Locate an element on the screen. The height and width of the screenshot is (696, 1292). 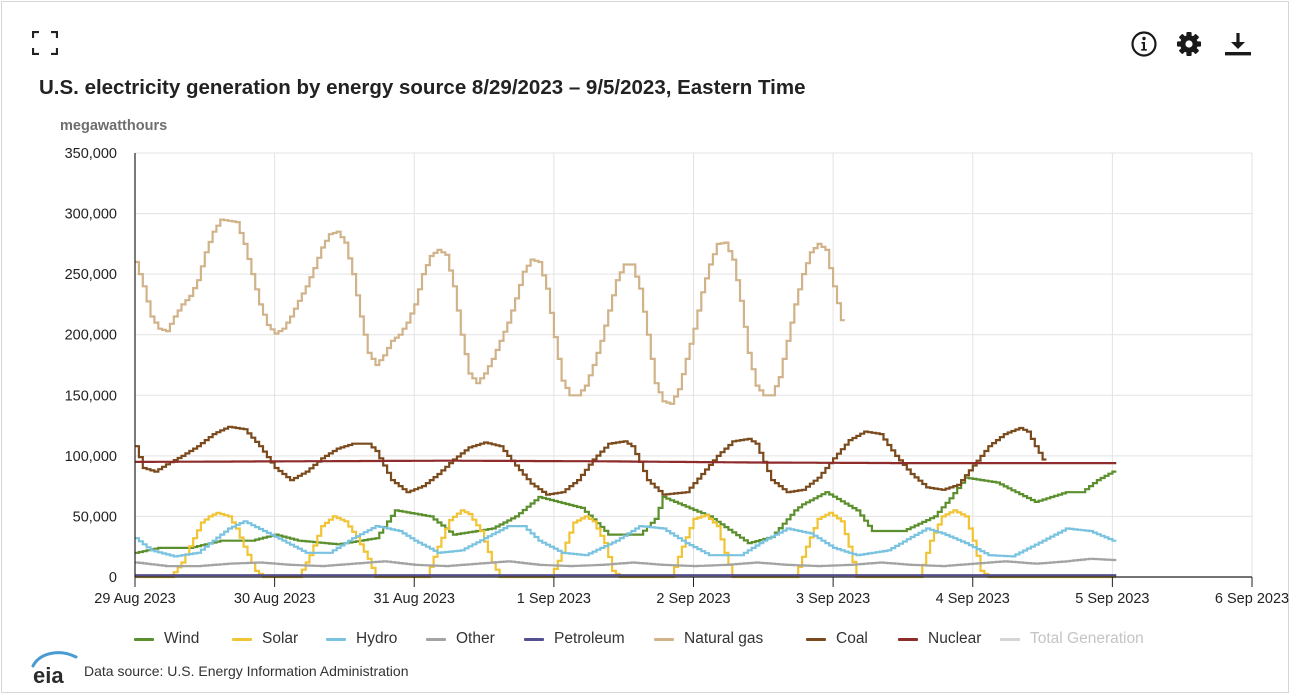
legend-item-wind: Wind is located at coordinates (166, 639).